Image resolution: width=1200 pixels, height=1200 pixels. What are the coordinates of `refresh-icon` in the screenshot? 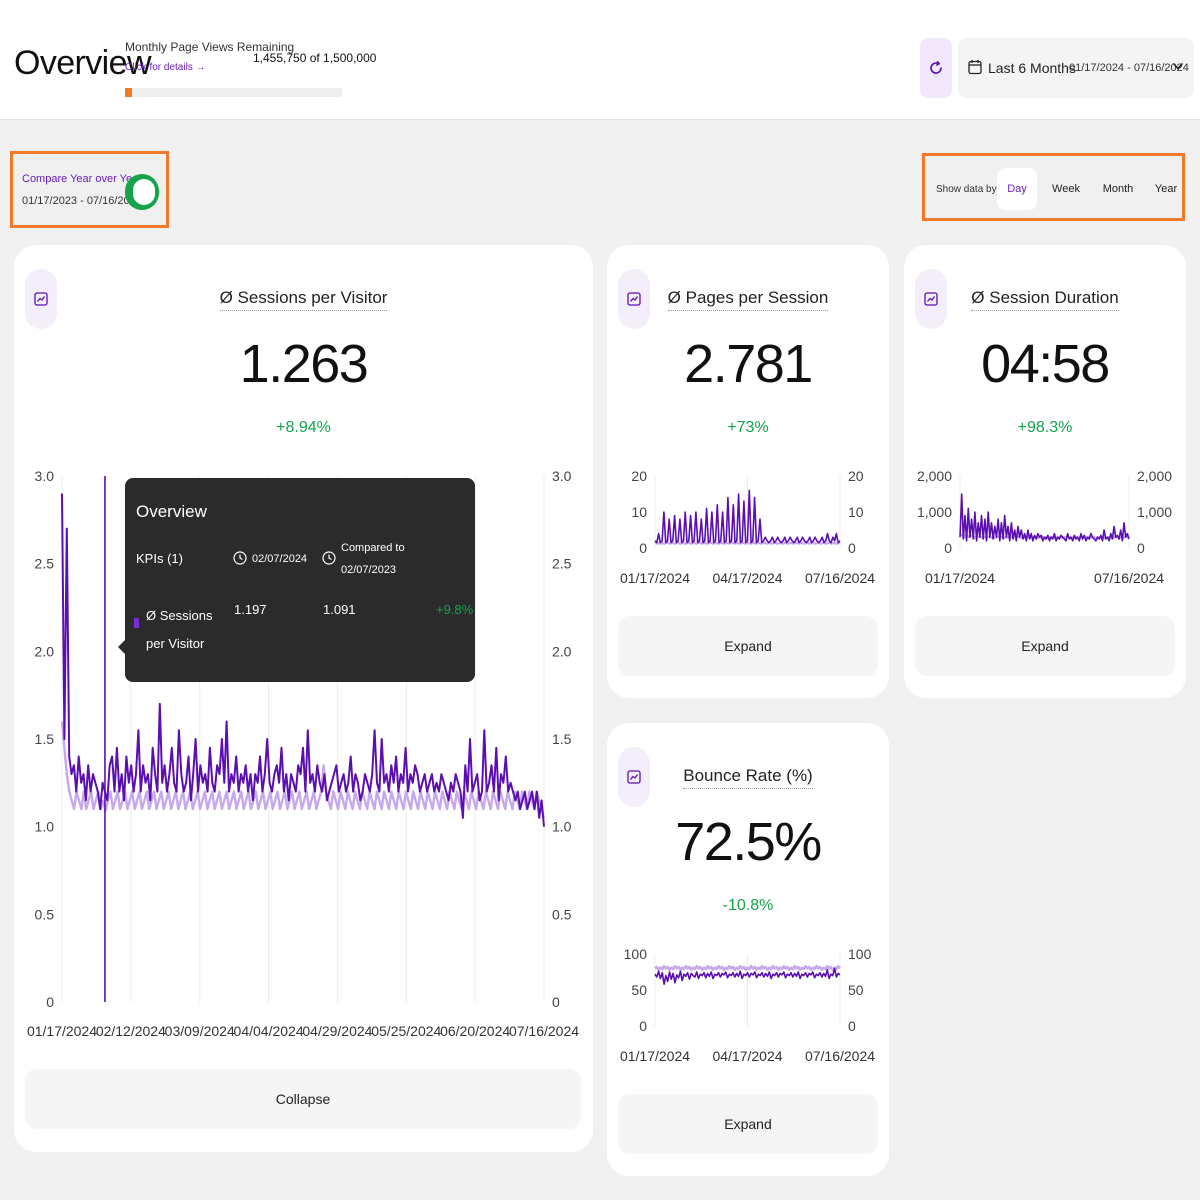 It's located at (936, 67).